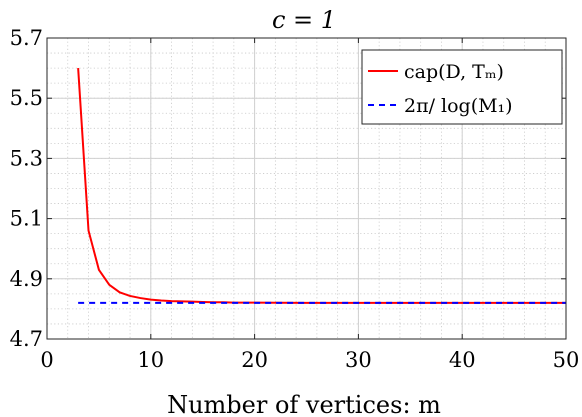 The height and width of the screenshot is (417, 582). I want to click on legend: cap(D, Tₘ) 2π/ log(M₁), so click(462, 87).